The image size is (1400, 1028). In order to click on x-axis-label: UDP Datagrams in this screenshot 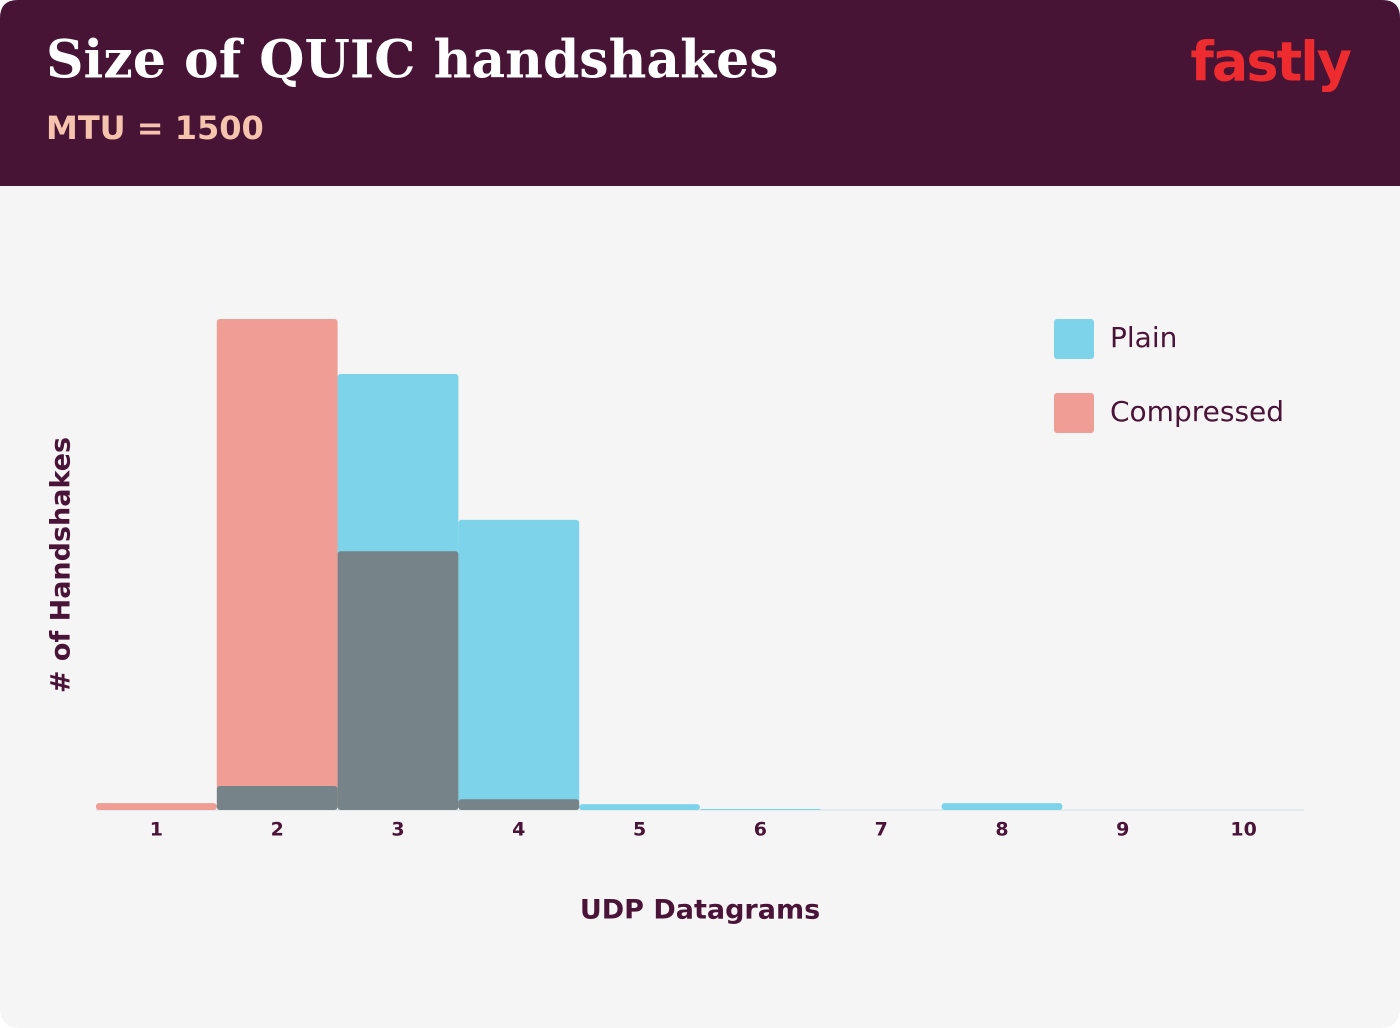, I will do `click(700, 910)`.